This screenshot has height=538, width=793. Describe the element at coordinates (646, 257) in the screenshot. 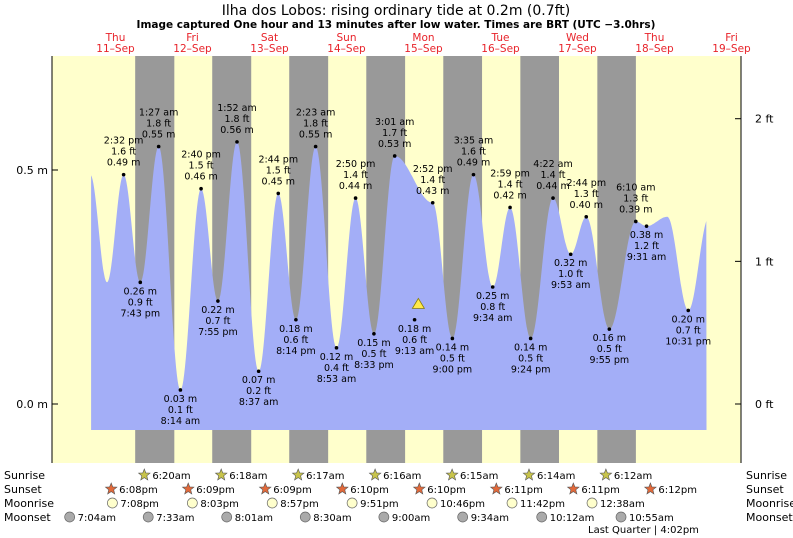

I see `extreme-time: 9:31 am` at that location.